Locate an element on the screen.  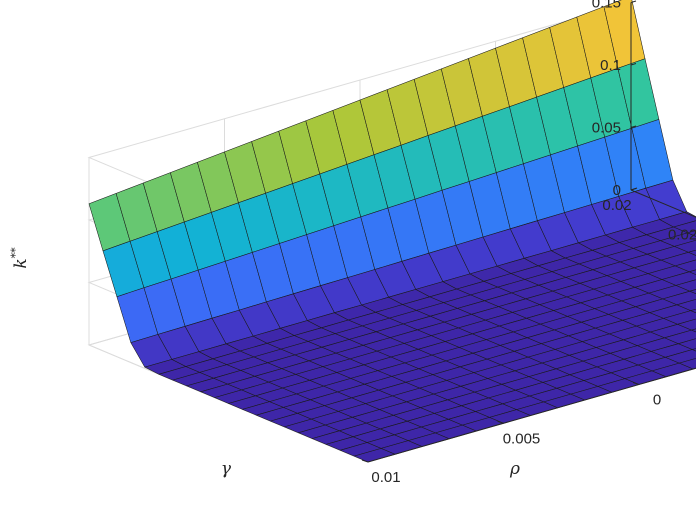
z-tick-label: 0.1 is located at coordinates (610, 65).